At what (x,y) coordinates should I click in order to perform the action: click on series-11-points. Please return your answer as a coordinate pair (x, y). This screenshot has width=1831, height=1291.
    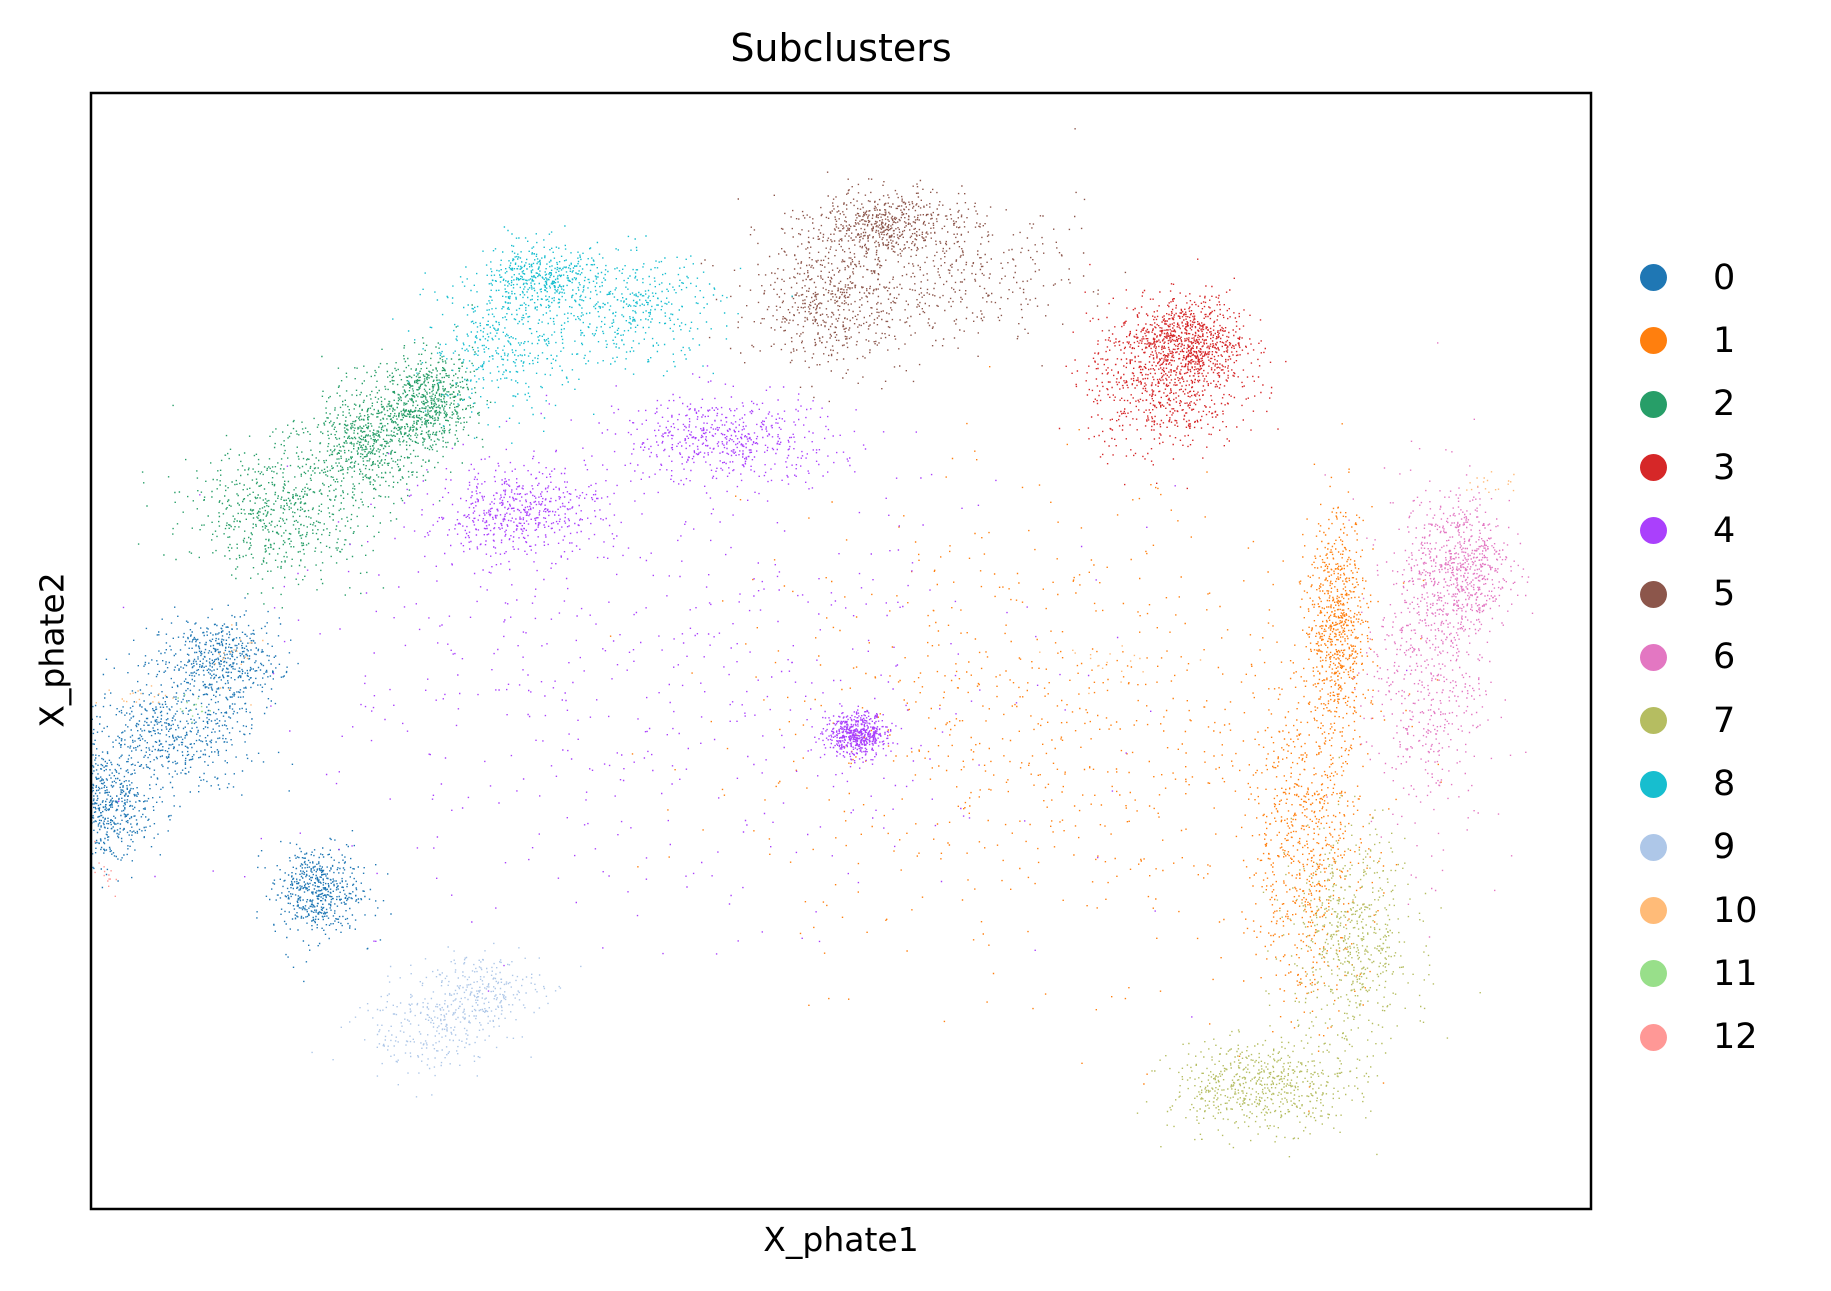
    Looking at the image, I should click on (194, 708).